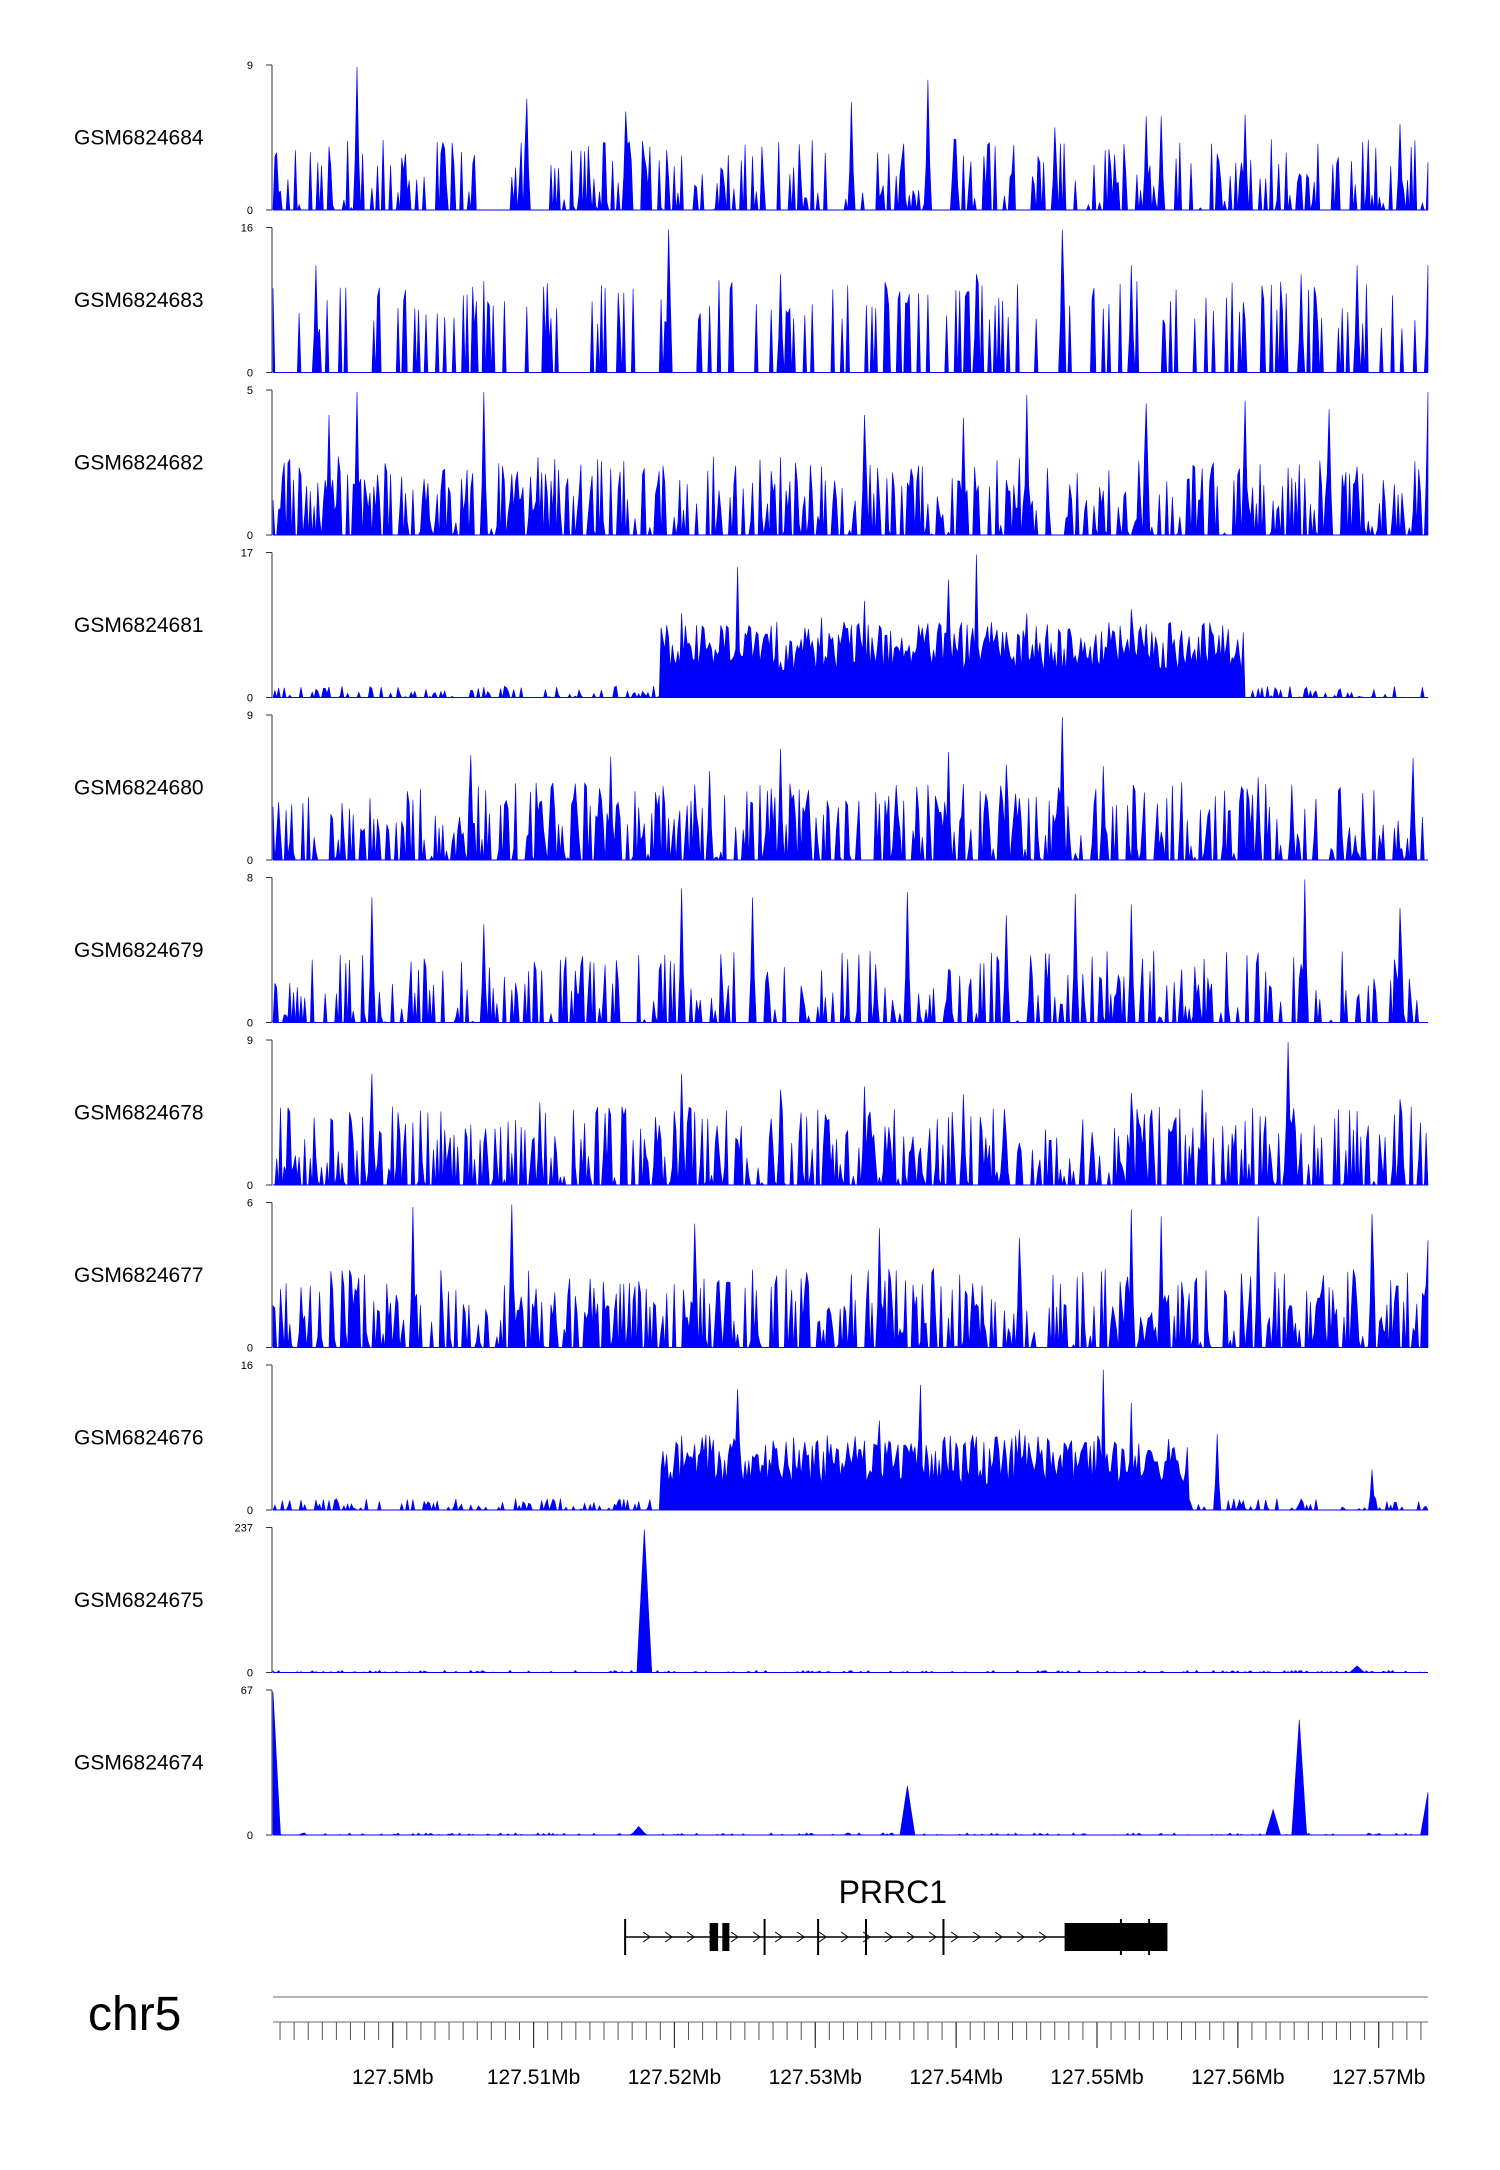  What do you see at coordinates (139, 1275) in the screenshot?
I see `track-label: GSM6824677` at bounding box center [139, 1275].